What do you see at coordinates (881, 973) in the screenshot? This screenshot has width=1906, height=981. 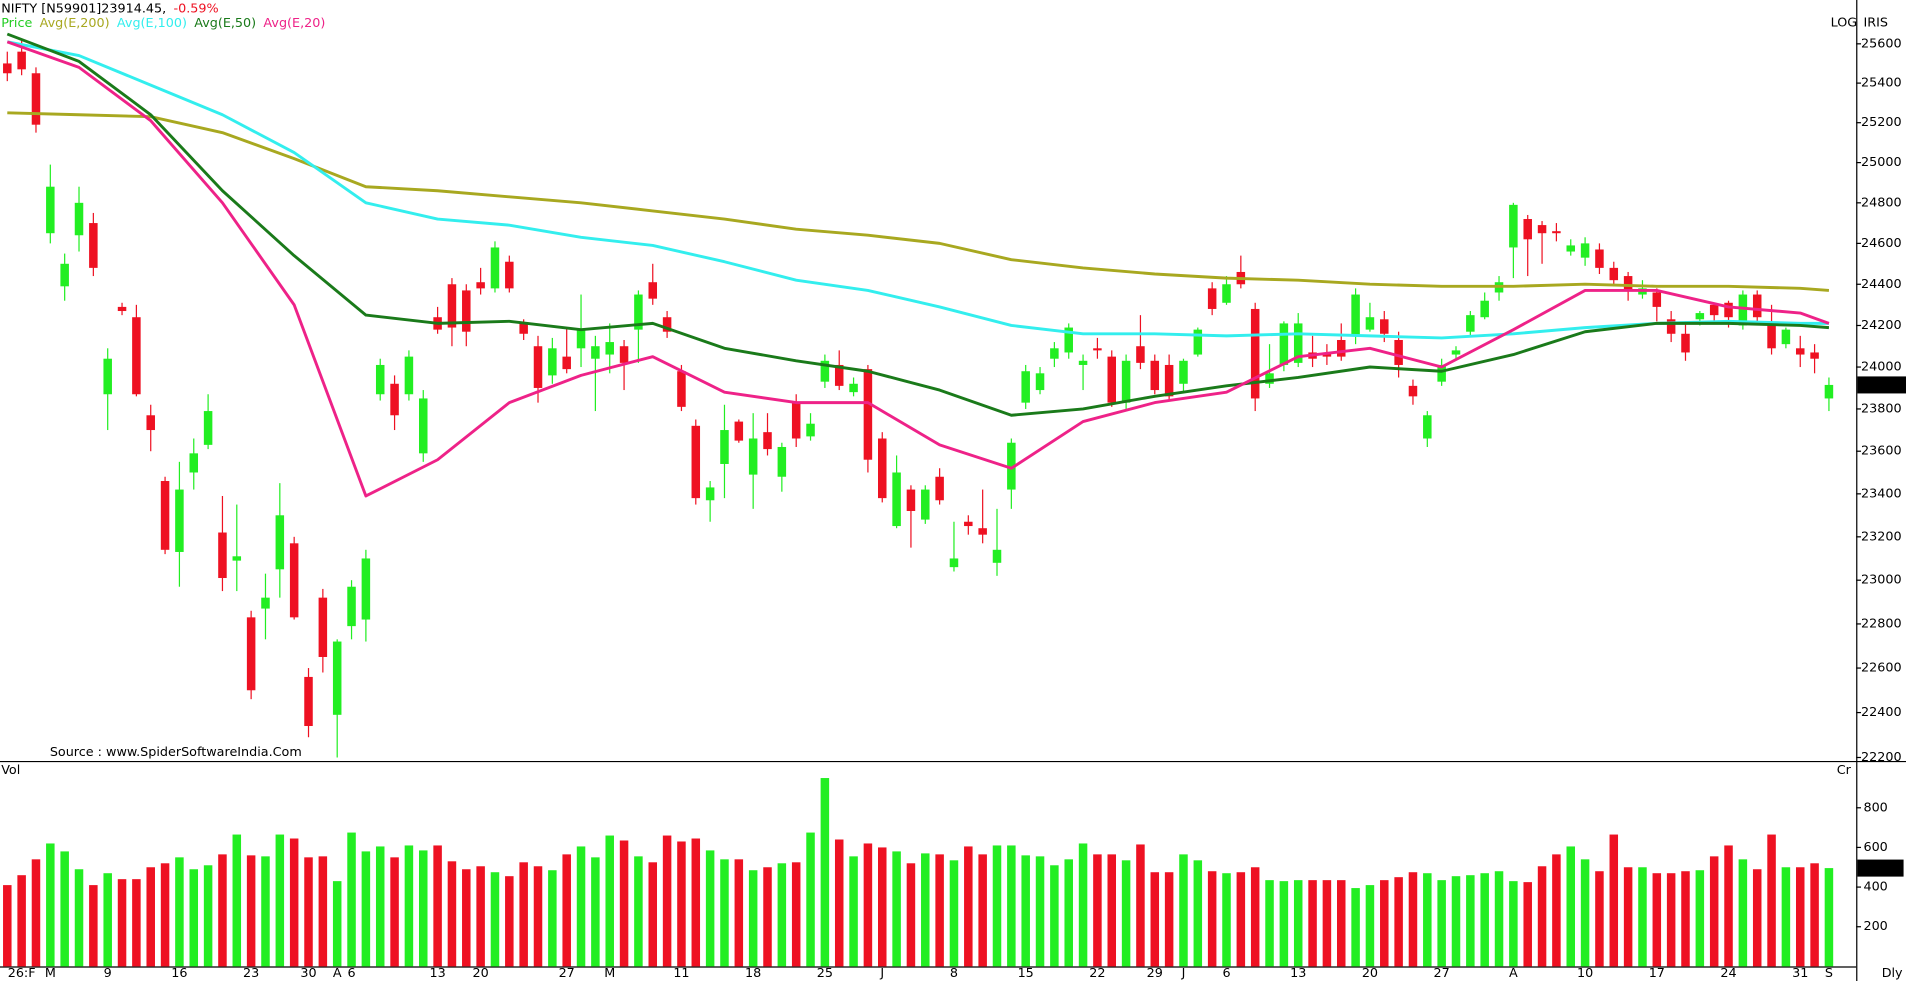 I see `x-tick-label: J` at bounding box center [881, 973].